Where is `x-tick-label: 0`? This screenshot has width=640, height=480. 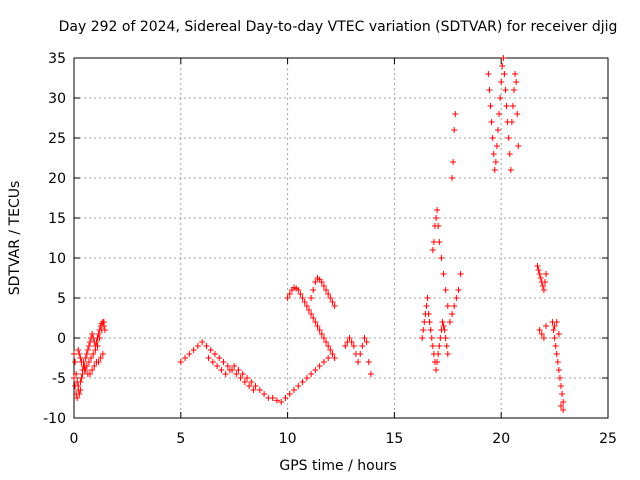 x-tick-label: 0 is located at coordinates (74, 439).